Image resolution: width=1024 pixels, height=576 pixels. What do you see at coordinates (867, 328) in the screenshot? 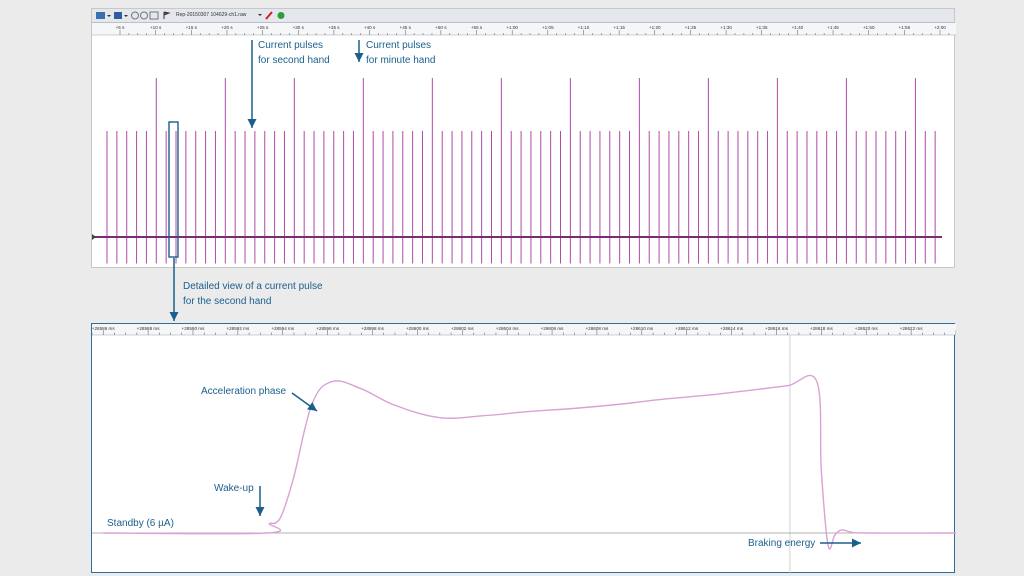
I see `detail-x-tick-label: +28620 ms` at bounding box center [867, 328].